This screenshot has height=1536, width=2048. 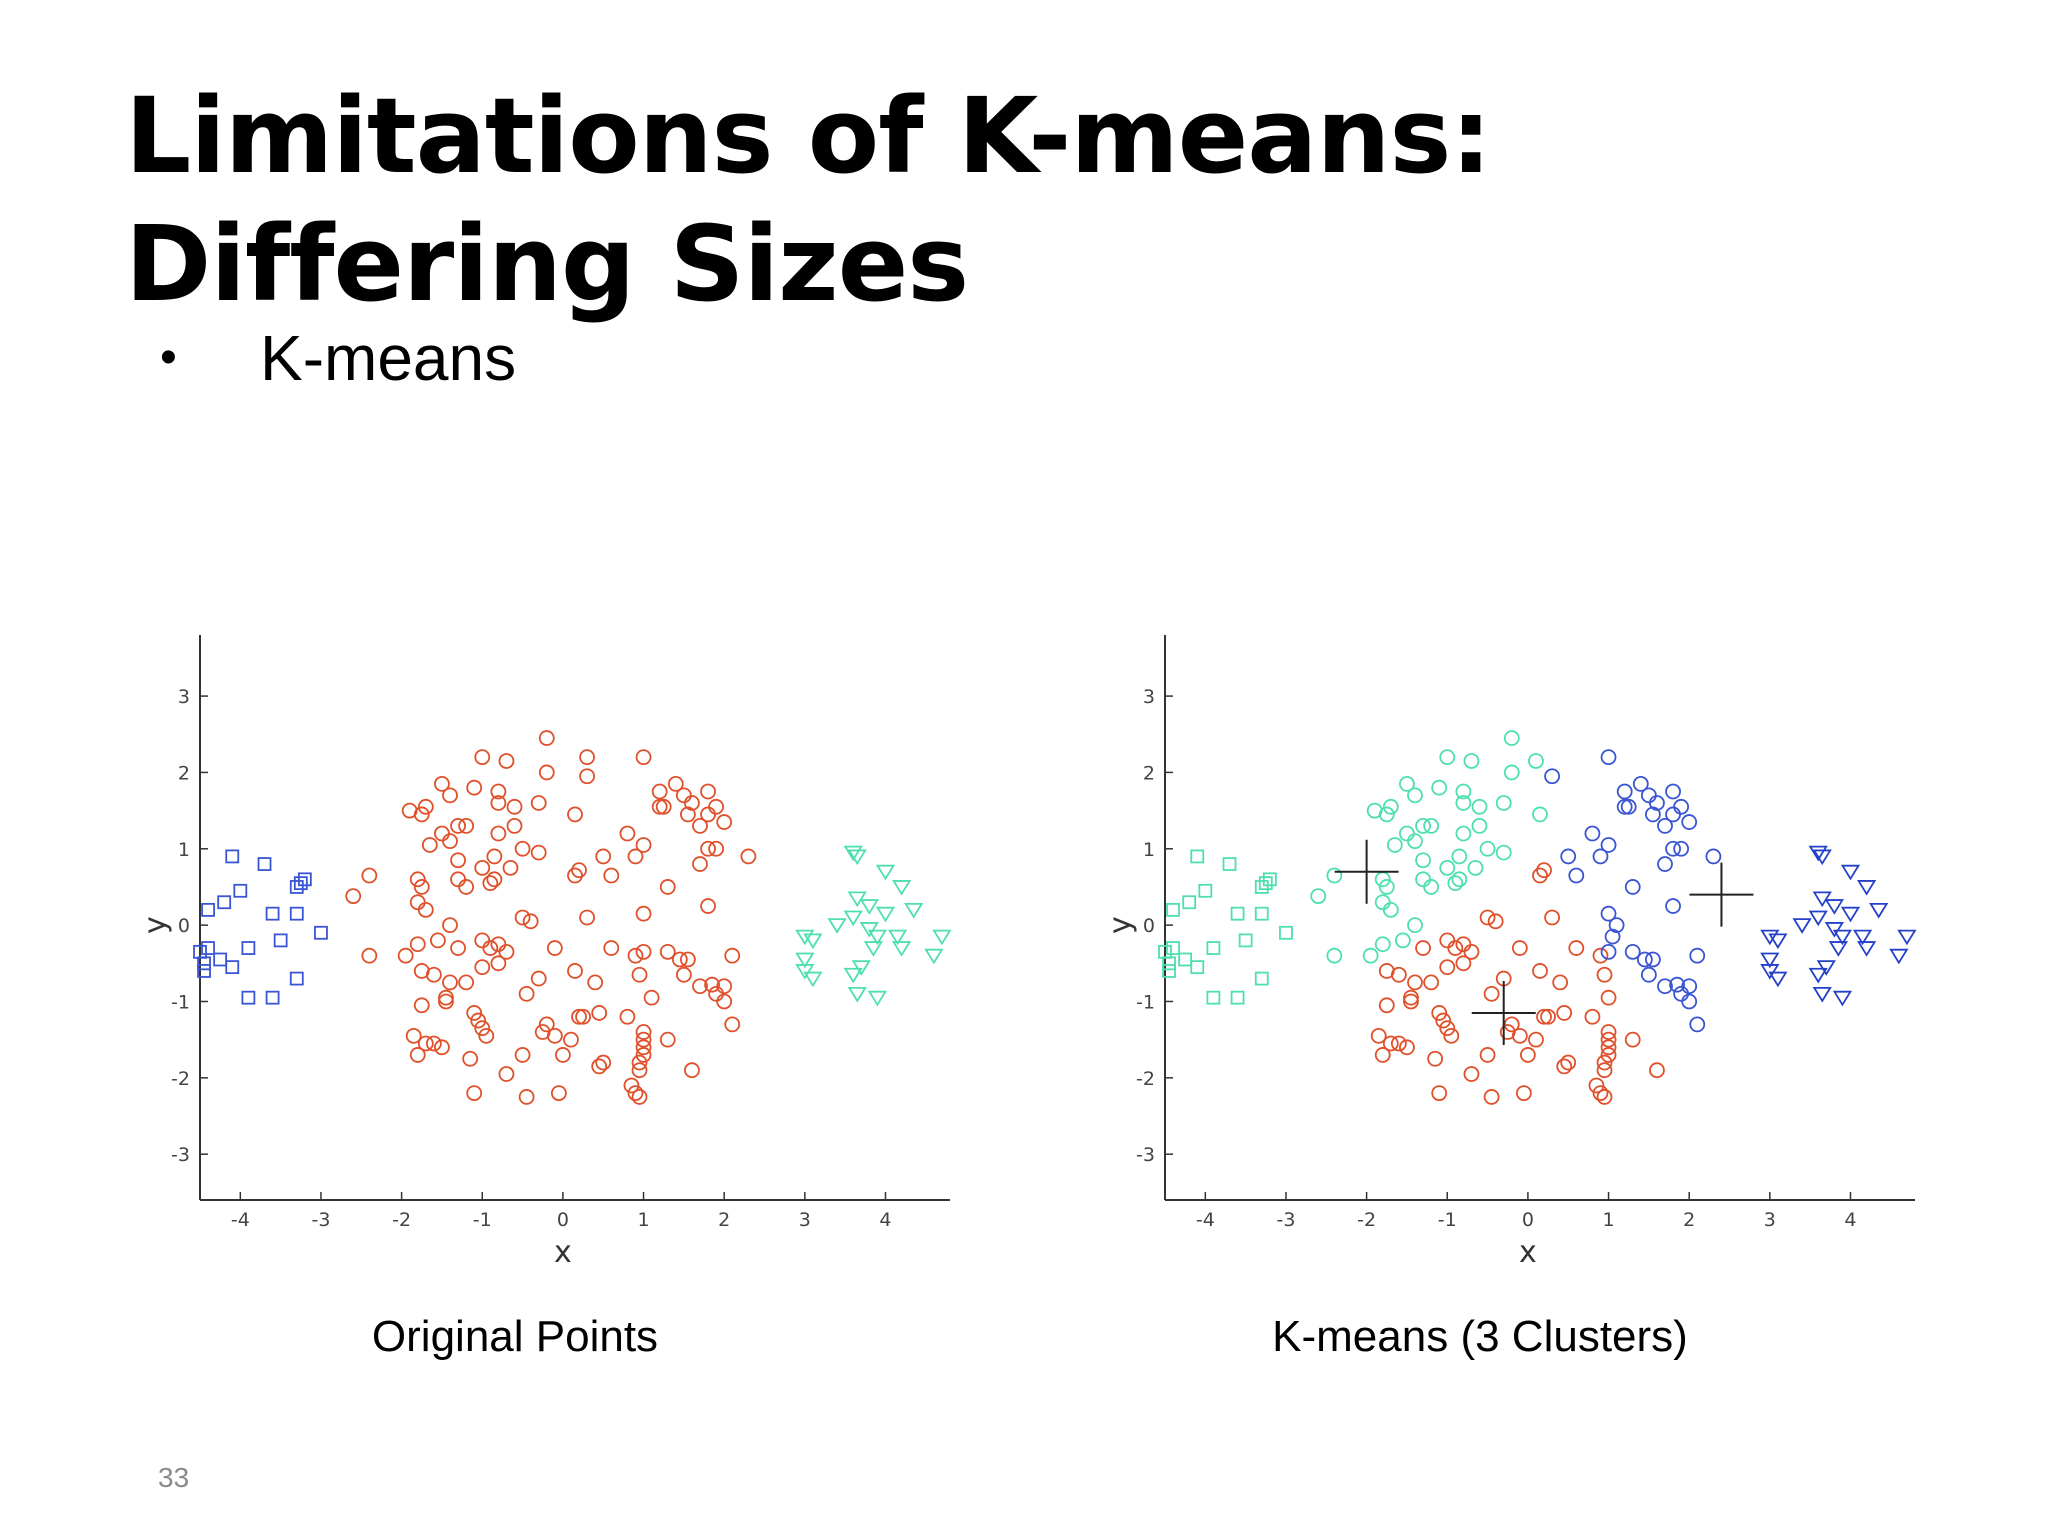 I want to click on x-tick-label: 4, so click(x=1850, y=1220).